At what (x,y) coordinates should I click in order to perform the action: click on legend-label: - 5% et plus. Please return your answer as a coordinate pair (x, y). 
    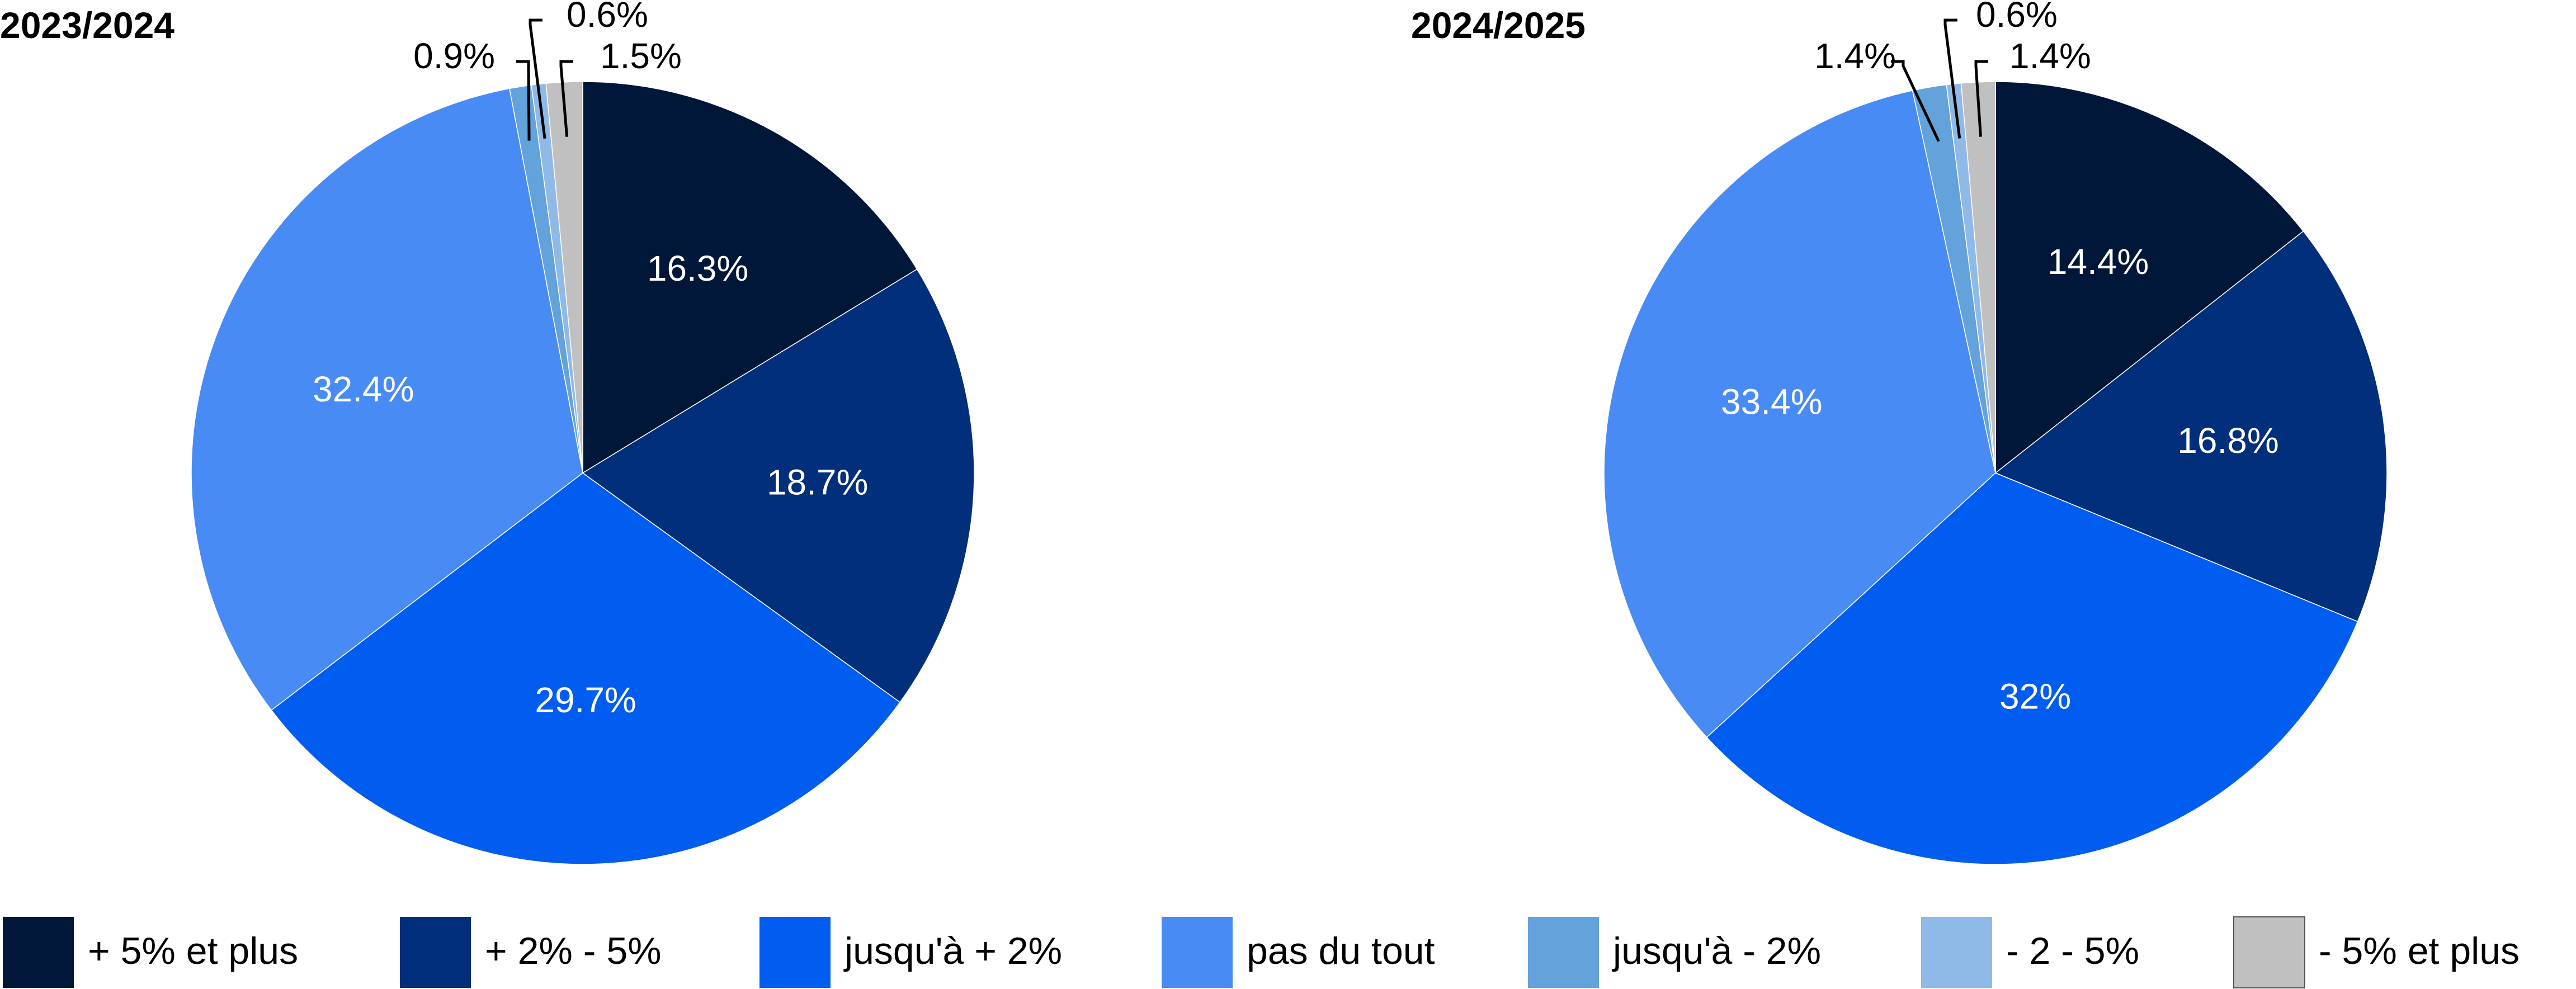
    Looking at the image, I should click on (2419, 951).